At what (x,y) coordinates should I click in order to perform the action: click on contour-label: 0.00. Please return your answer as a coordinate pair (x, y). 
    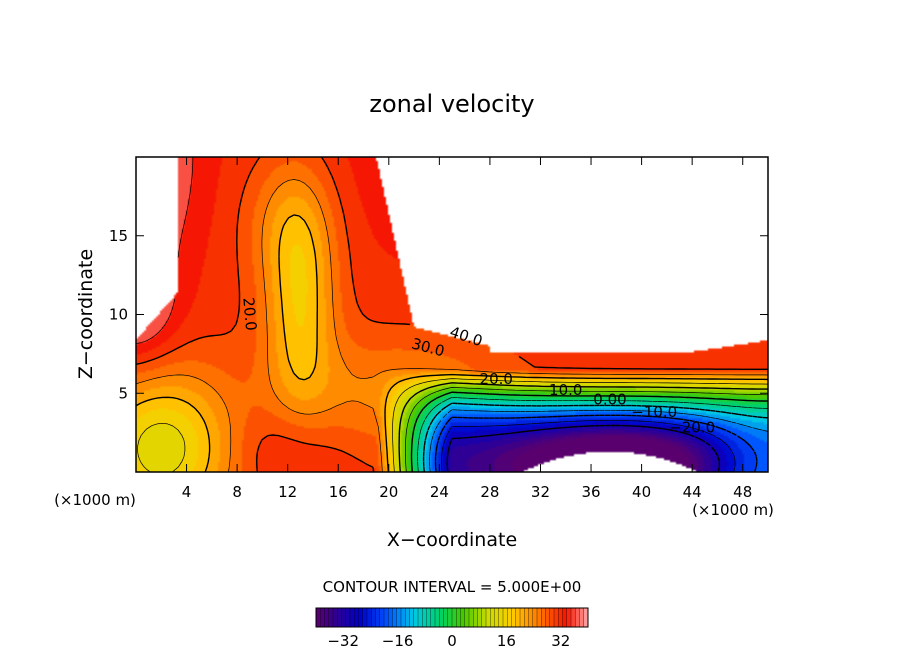
    Looking at the image, I should click on (609, 399).